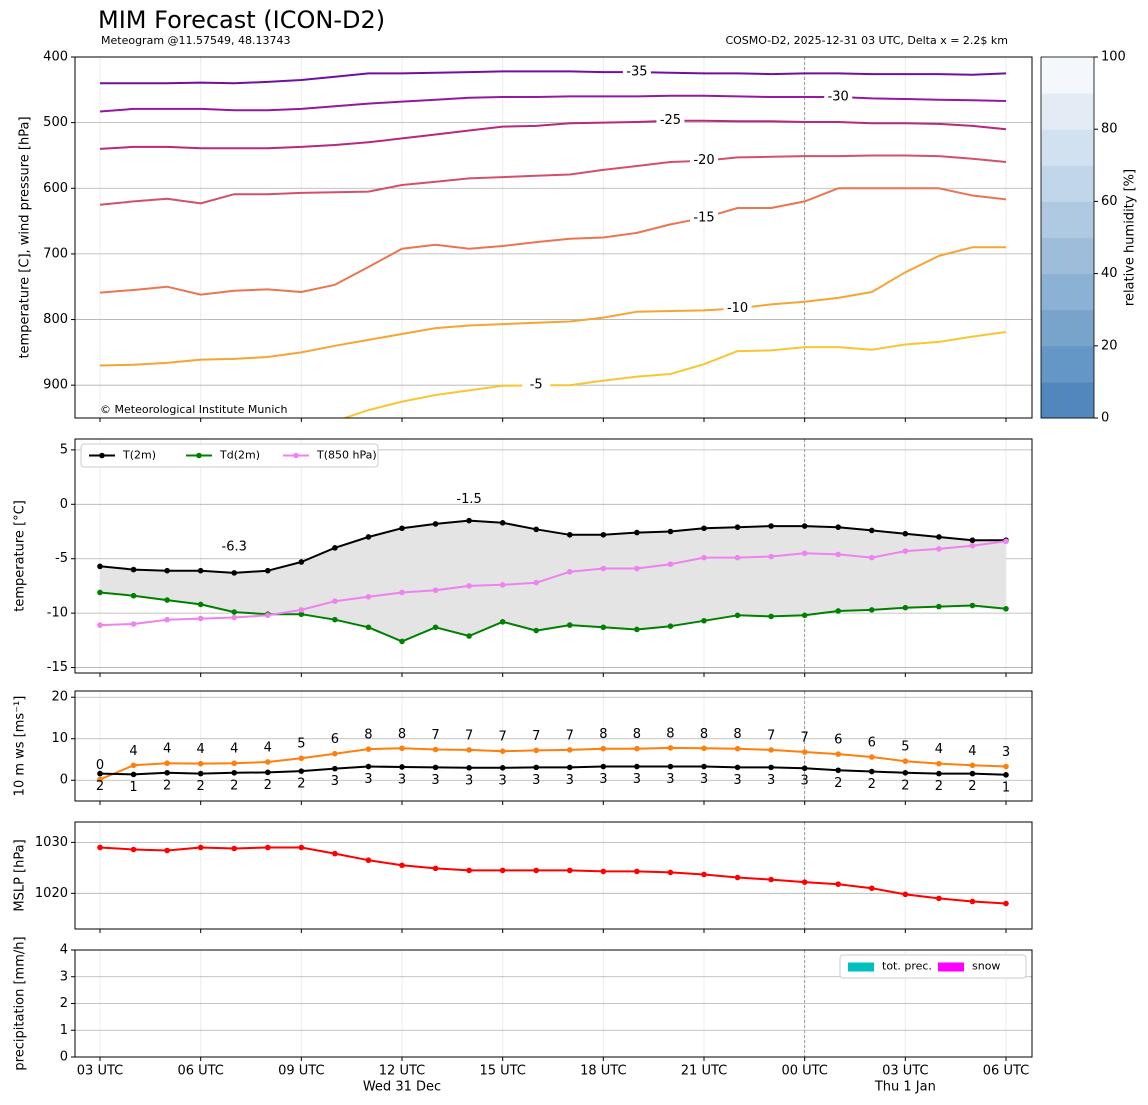  I want to click on colorbar-tick-label: 60, so click(1109, 201).